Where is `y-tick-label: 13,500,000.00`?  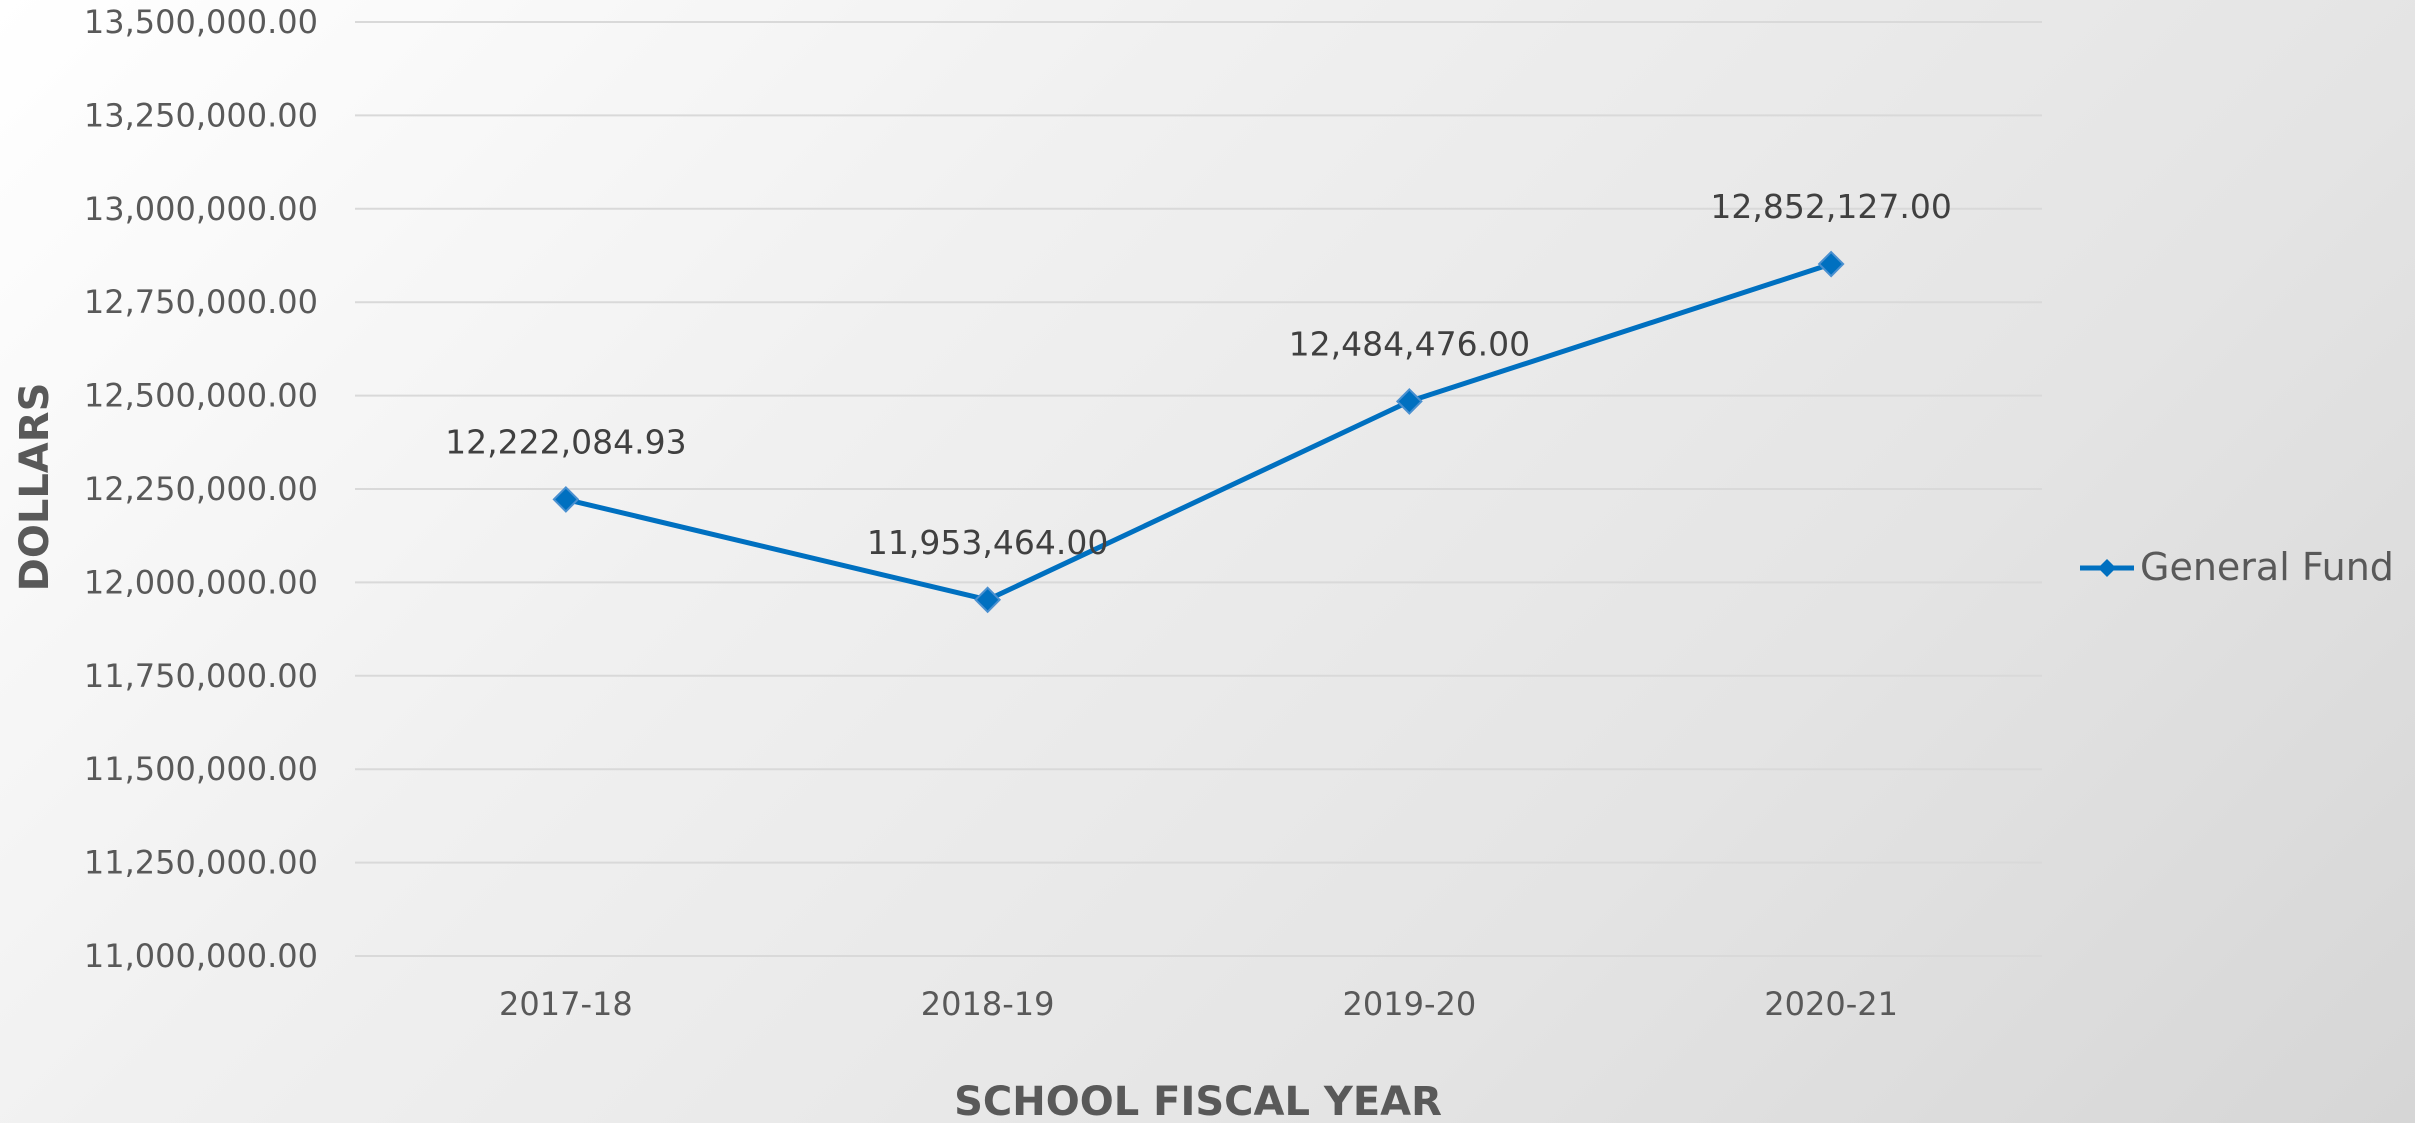
y-tick-label: 13,500,000.00 is located at coordinates (201, 22).